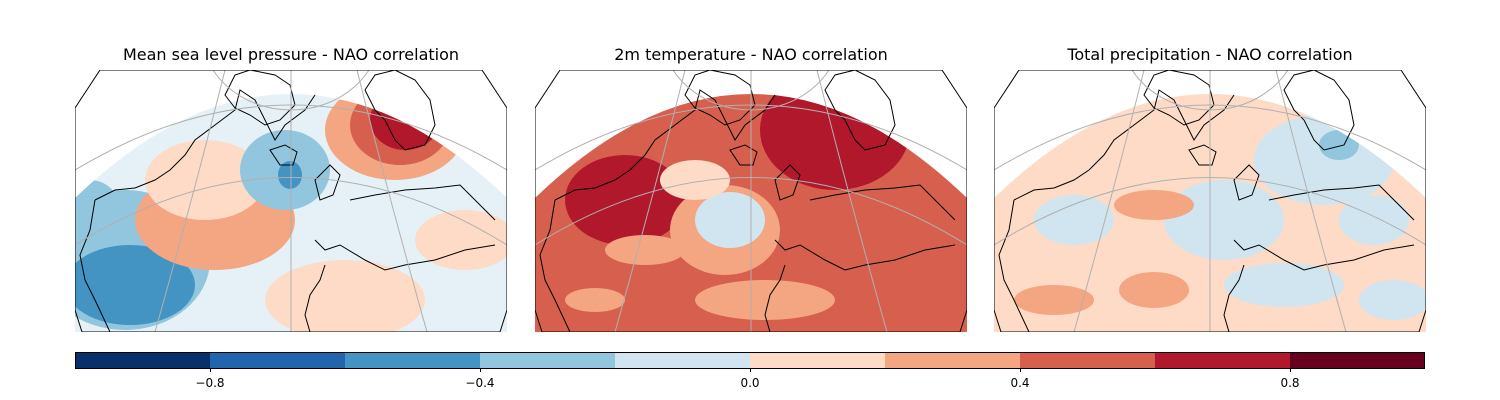  Describe the element at coordinates (750, 374) in the screenshot. I see `colorbar: −0.8 −0.4 0.0 0.4 0.8` at that location.